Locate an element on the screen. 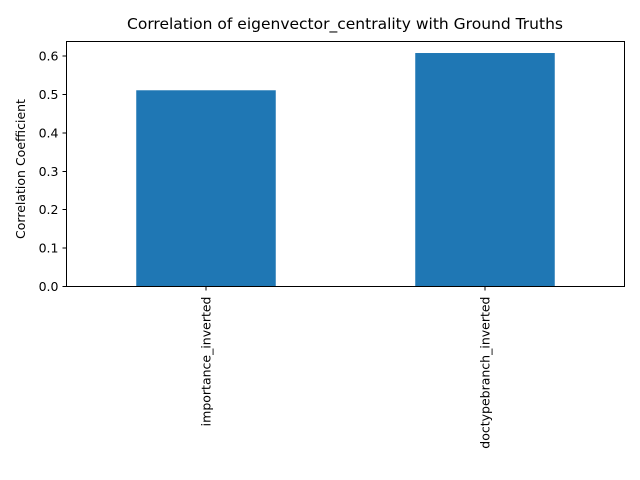  y-tick-label: 0.4 is located at coordinates (49, 132).